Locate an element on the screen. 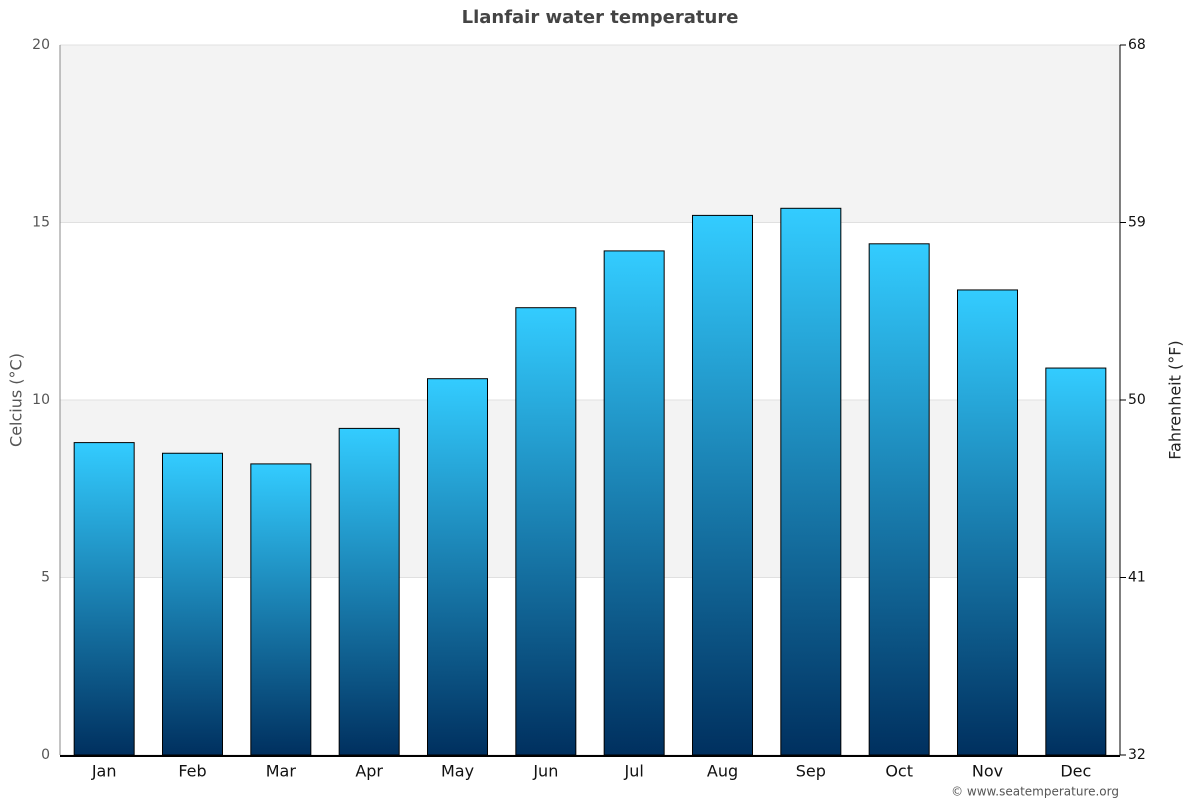 This screenshot has height=800, width=1200. y2-tick-label: 59 is located at coordinates (1137, 223).